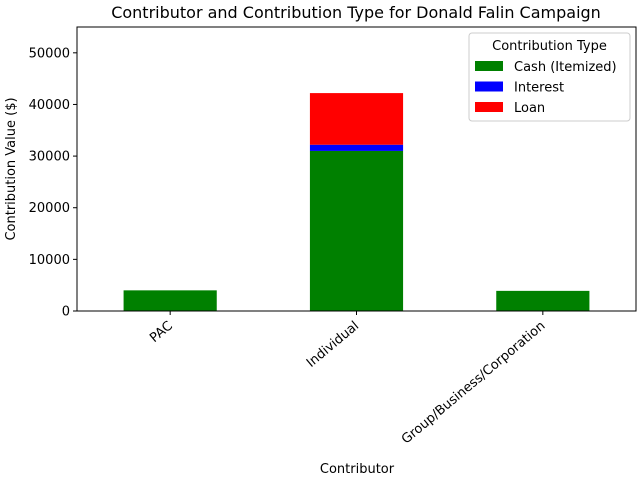 The image size is (640, 480). I want to click on legend-label-1: Interest, so click(539, 88).